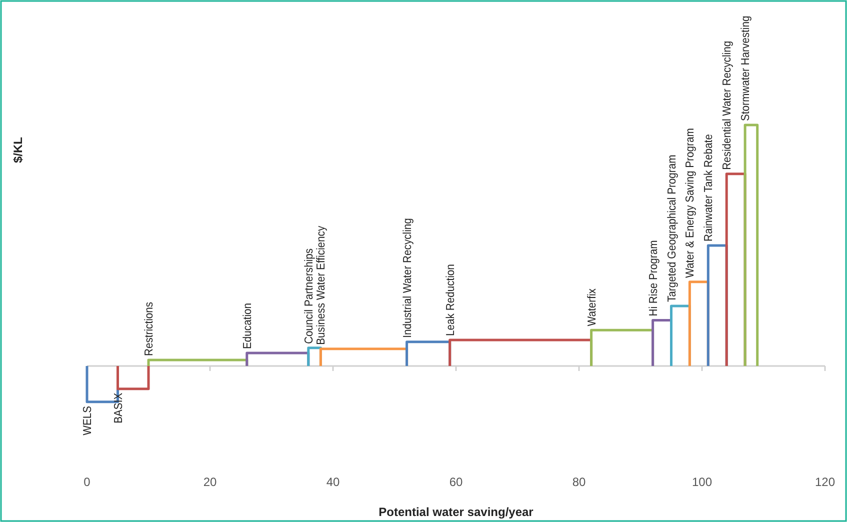  What do you see at coordinates (456, 482) in the screenshot?
I see `x-tick-label: 60` at bounding box center [456, 482].